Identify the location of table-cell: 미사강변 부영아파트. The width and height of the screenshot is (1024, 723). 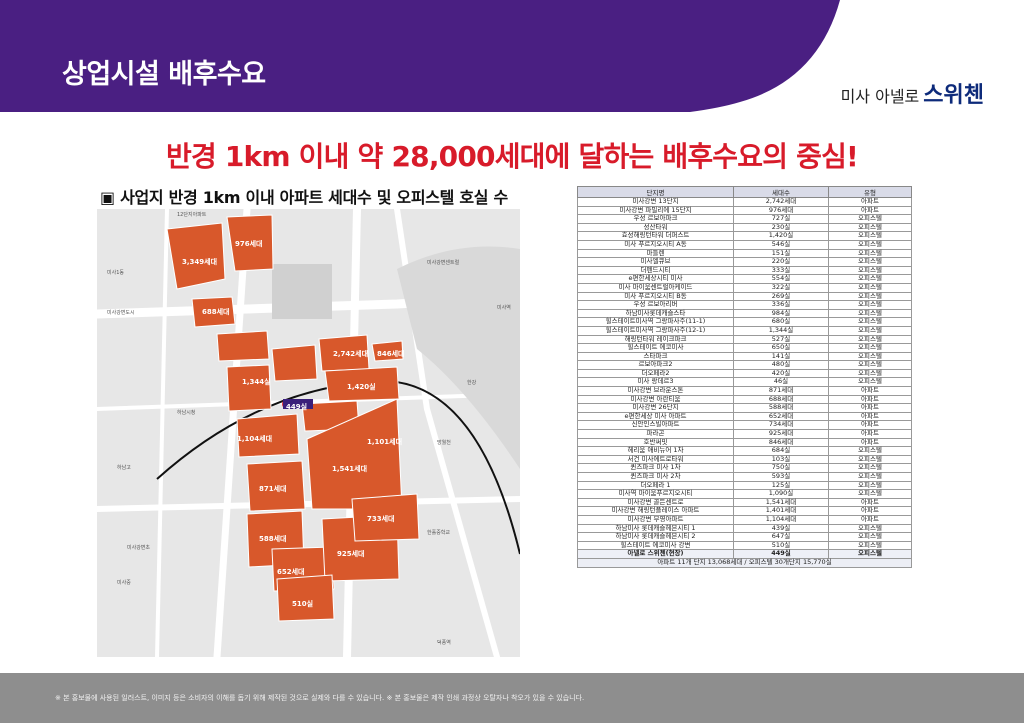
(655, 519).